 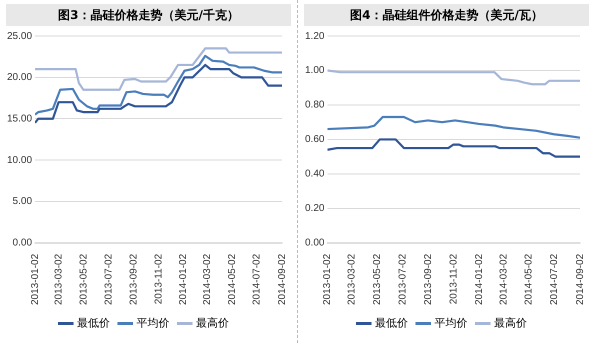 What do you see at coordinates (22, 202) in the screenshot?
I see `y-tick-label: 5.00` at bounding box center [22, 202].